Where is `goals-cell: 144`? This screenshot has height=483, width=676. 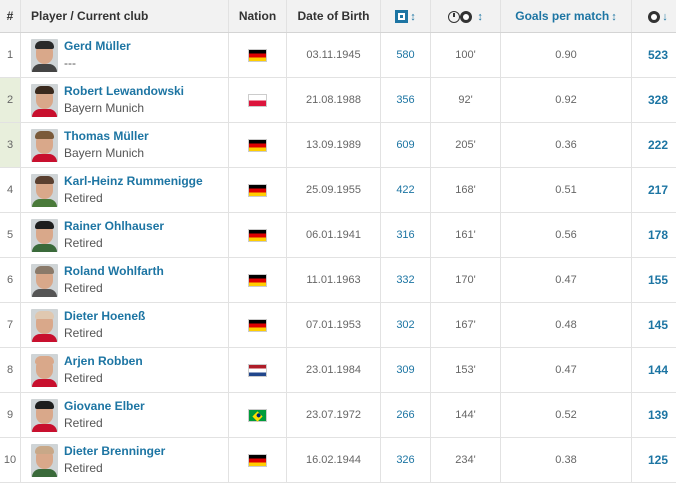 goals-cell: 144 is located at coordinates (654, 370).